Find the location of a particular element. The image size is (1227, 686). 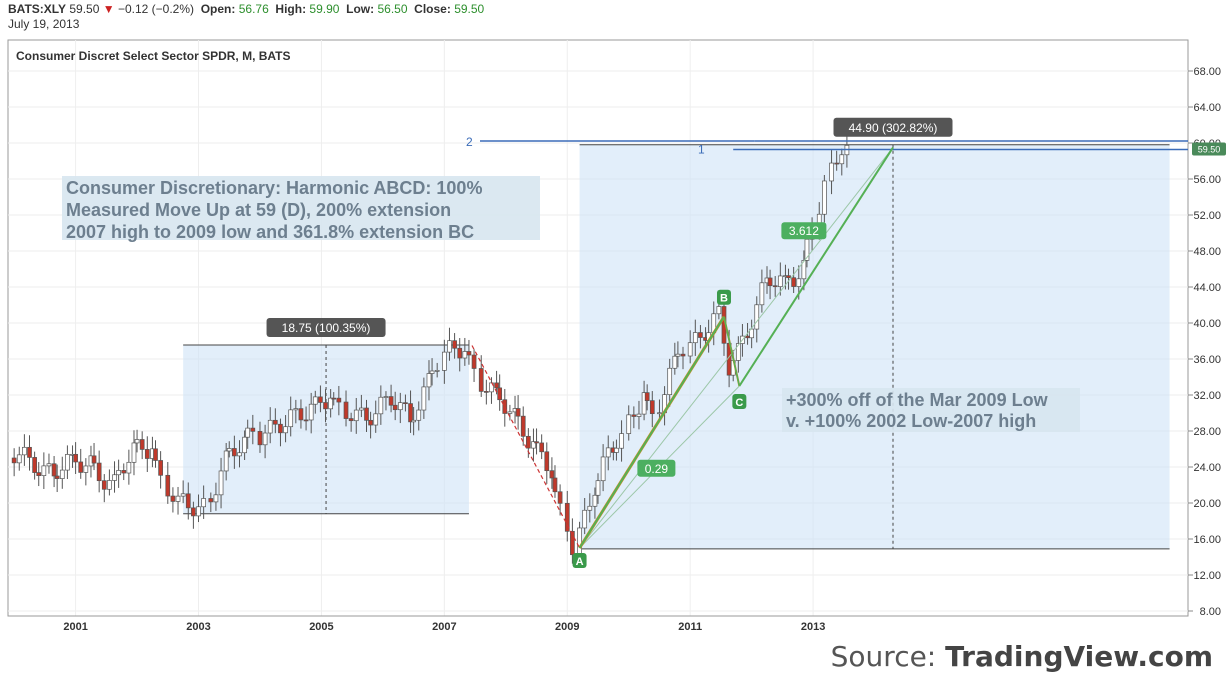

y-tick-label: 24.00 is located at coordinates (1207, 468).